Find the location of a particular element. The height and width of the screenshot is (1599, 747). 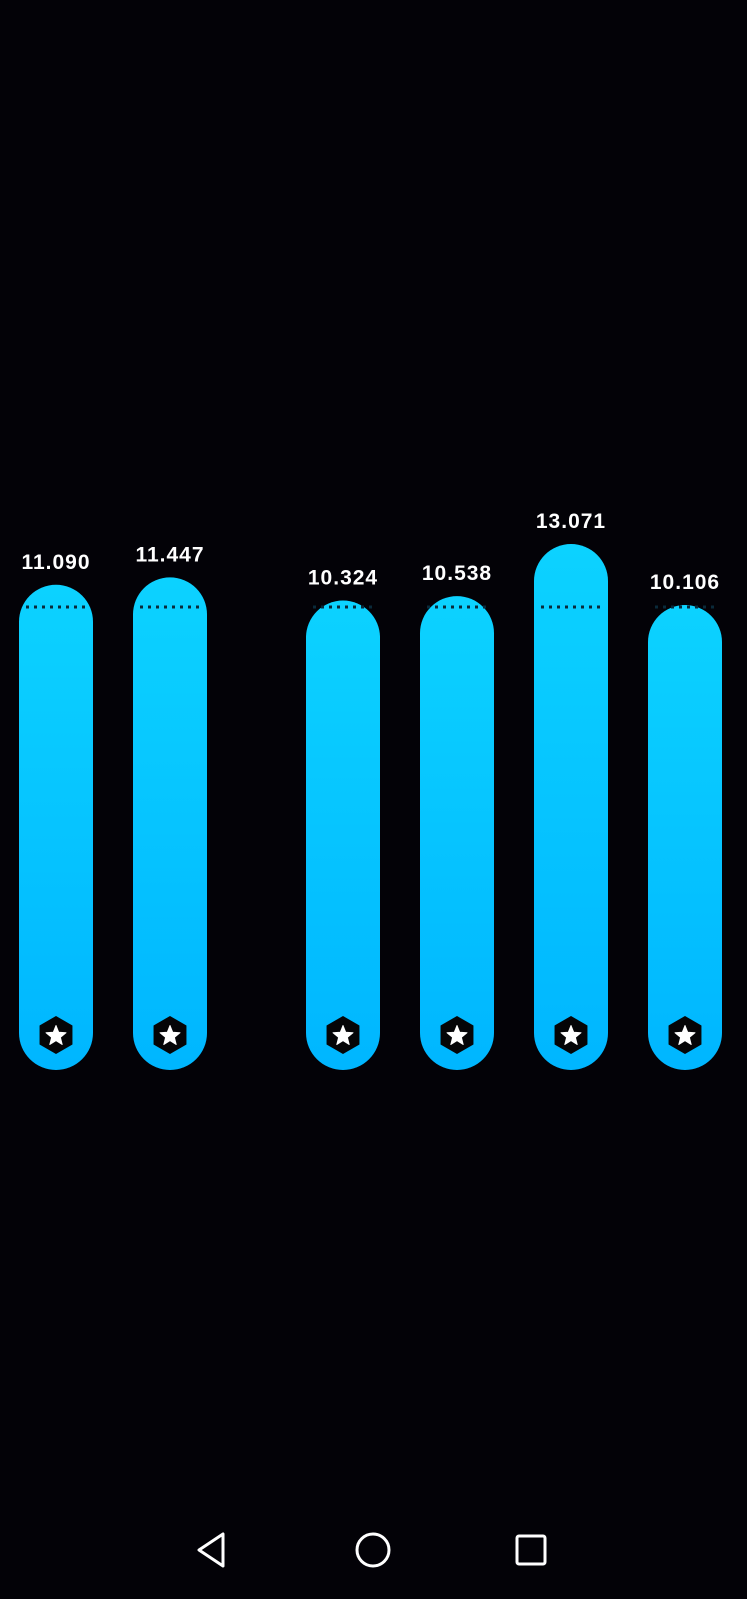

triangle-back-icon is located at coordinates (211, 1550).